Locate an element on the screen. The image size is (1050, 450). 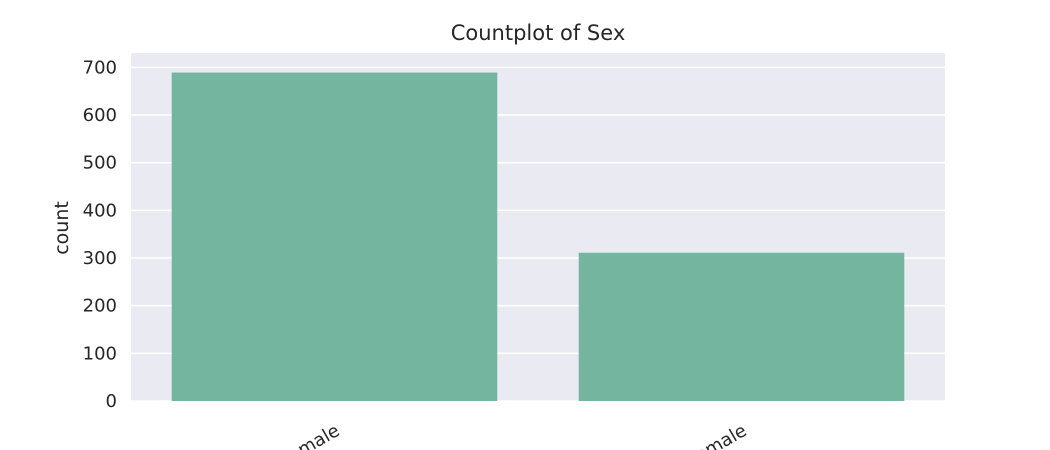
y-tick-label: 300 is located at coordinates (100, 258).